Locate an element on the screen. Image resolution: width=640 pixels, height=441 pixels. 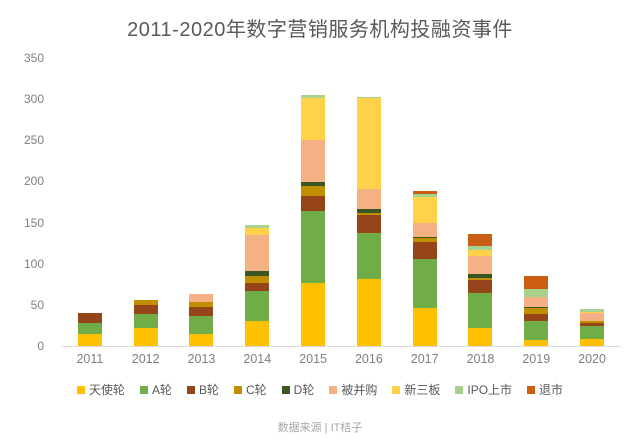
bar-segment-2014-B轮 is located at coordinates (257, 286).